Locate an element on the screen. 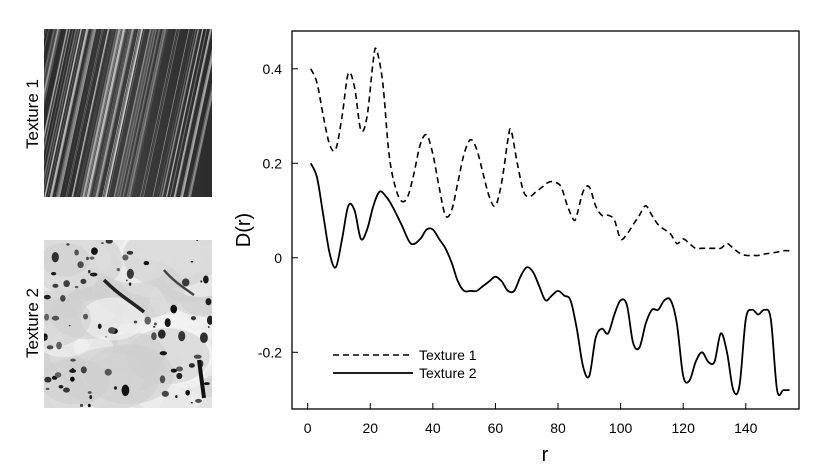 This screenshot has height=475, width=830. x-tick-label: 140 is located at coordinates (746, 428).